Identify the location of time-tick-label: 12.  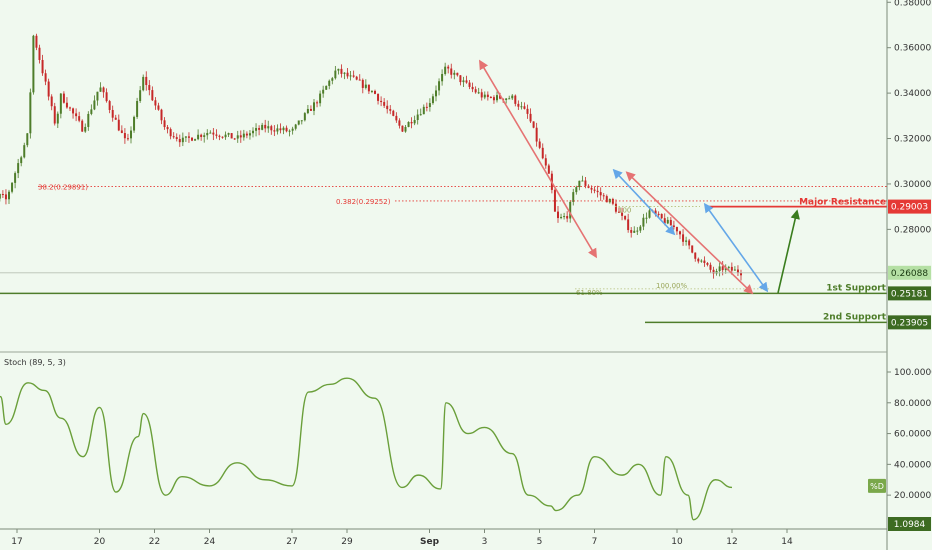
(731, 542).